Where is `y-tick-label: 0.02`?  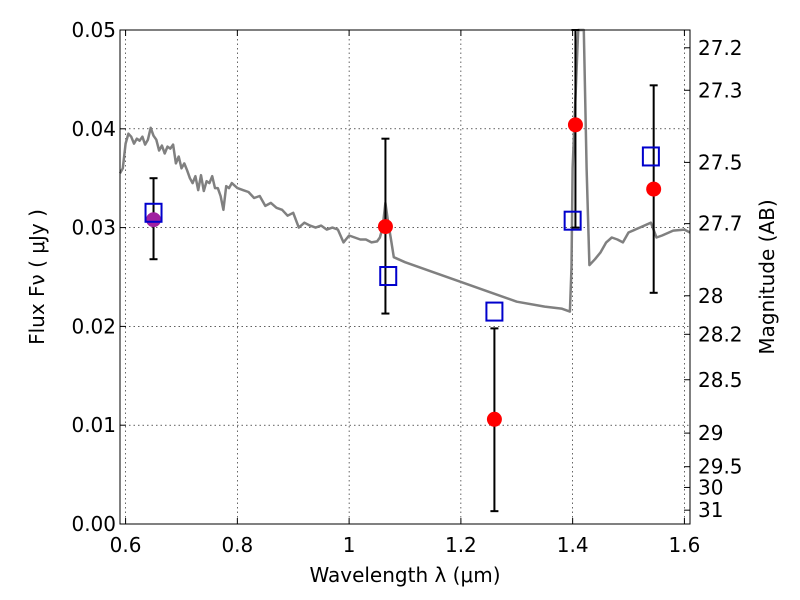
y-tick-label: 0.02 is located at coordinates (93, 326).